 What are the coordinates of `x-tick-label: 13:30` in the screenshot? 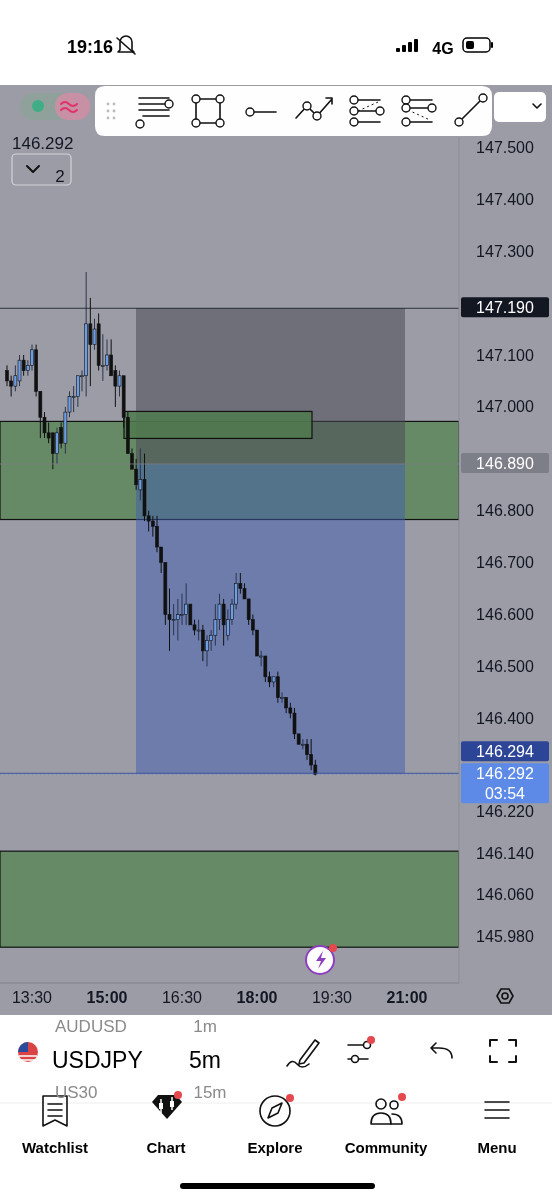 It's located at (32, 997).